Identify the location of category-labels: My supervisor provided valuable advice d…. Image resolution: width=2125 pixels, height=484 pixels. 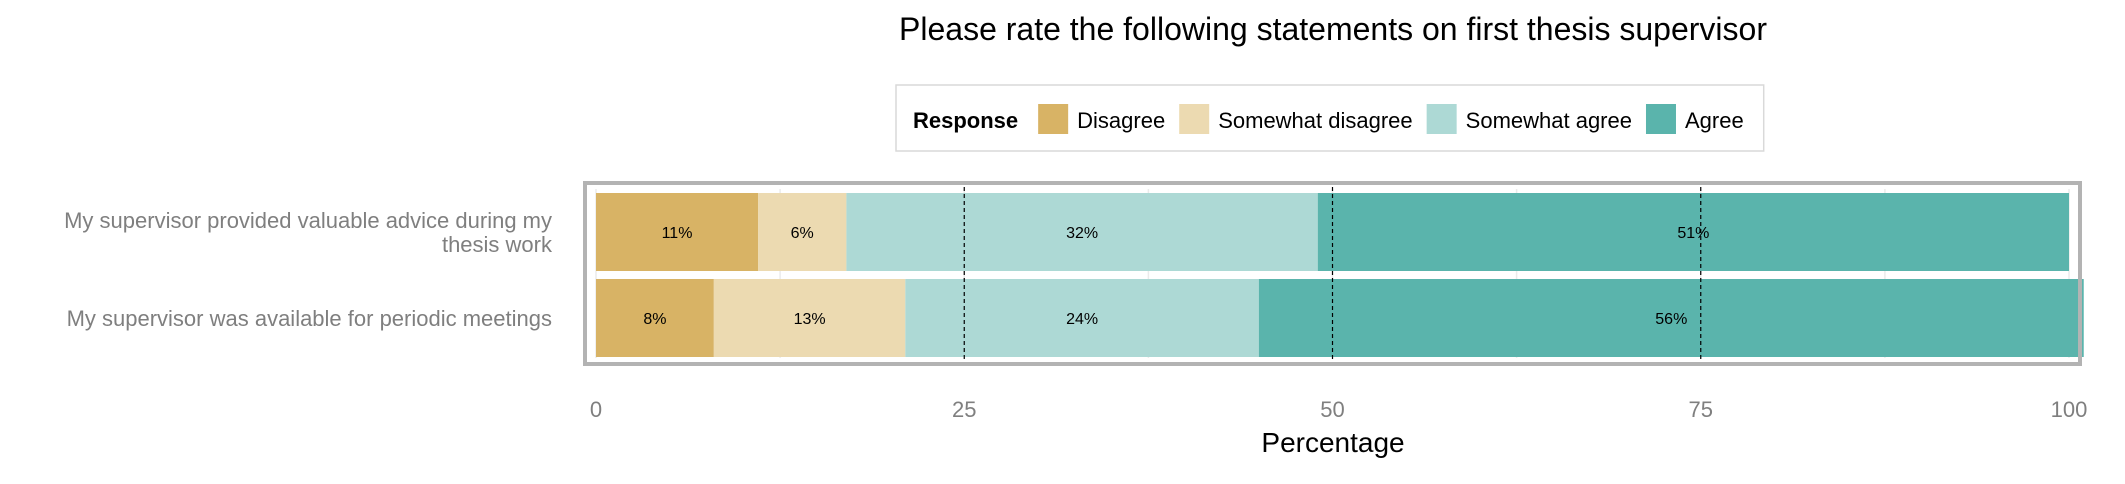
(308, 269).